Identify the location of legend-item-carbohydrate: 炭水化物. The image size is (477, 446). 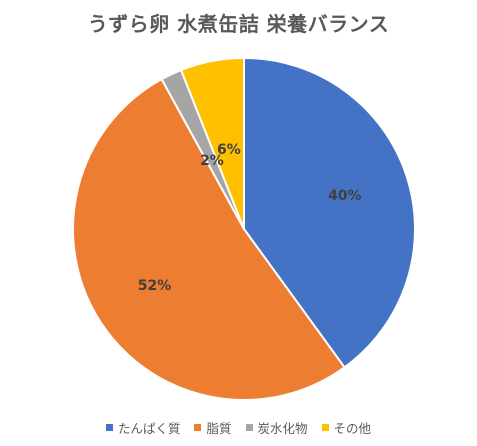
(276, 427).